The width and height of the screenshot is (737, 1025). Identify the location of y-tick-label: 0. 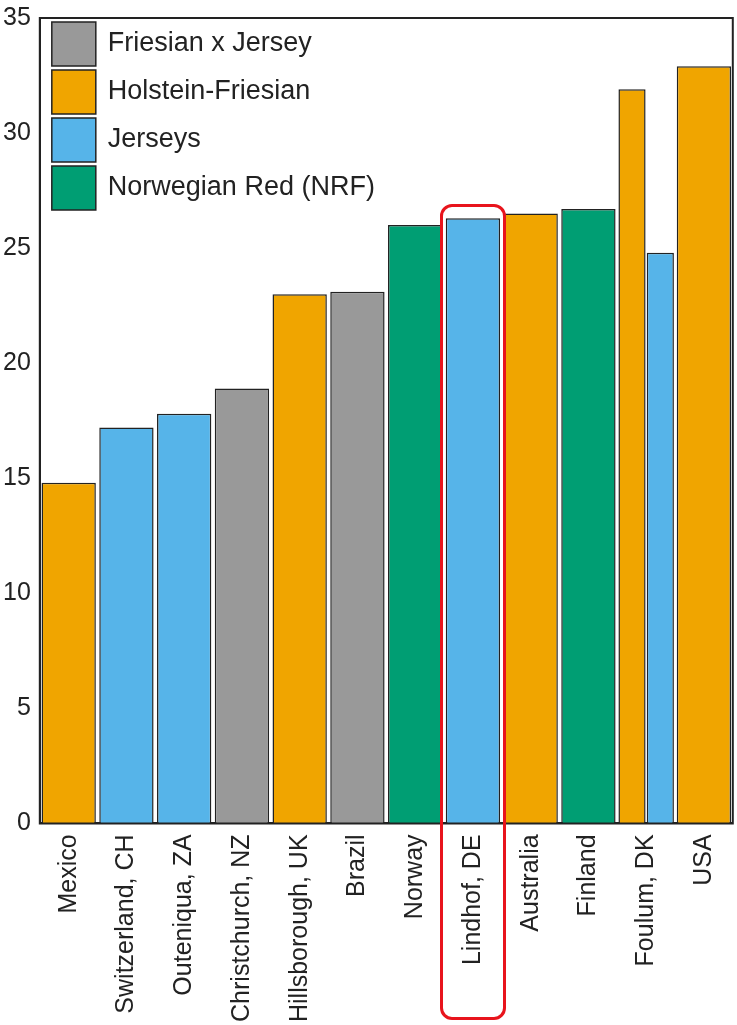
(23, 821).